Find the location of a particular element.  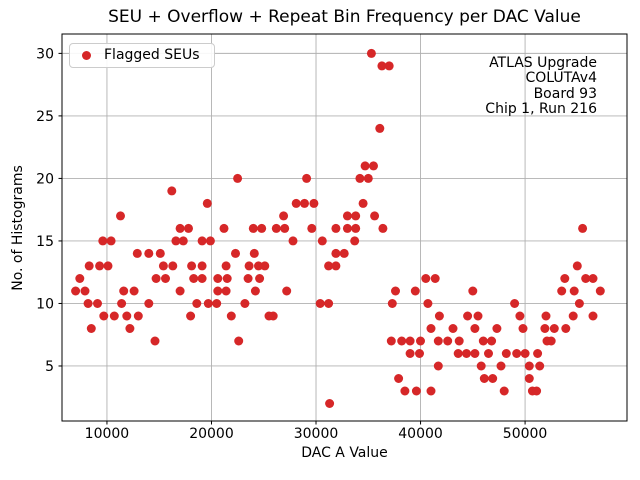

annotation-line-1: ATLAS Upgrade is located at coordinates (543, 63).